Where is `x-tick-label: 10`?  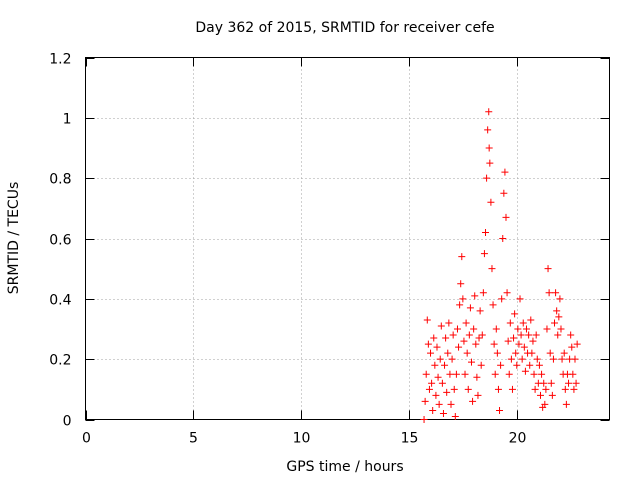
x-tick-label: 10 is located at coordinates (302, 439).